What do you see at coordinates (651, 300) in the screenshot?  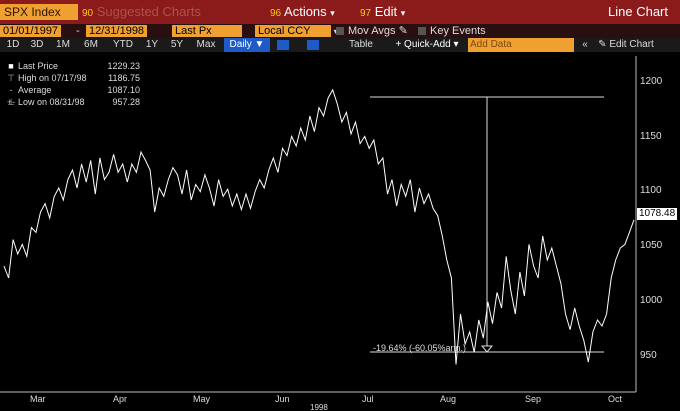 I see `y-tick-label: 1000` at bounding box center [651, 300].